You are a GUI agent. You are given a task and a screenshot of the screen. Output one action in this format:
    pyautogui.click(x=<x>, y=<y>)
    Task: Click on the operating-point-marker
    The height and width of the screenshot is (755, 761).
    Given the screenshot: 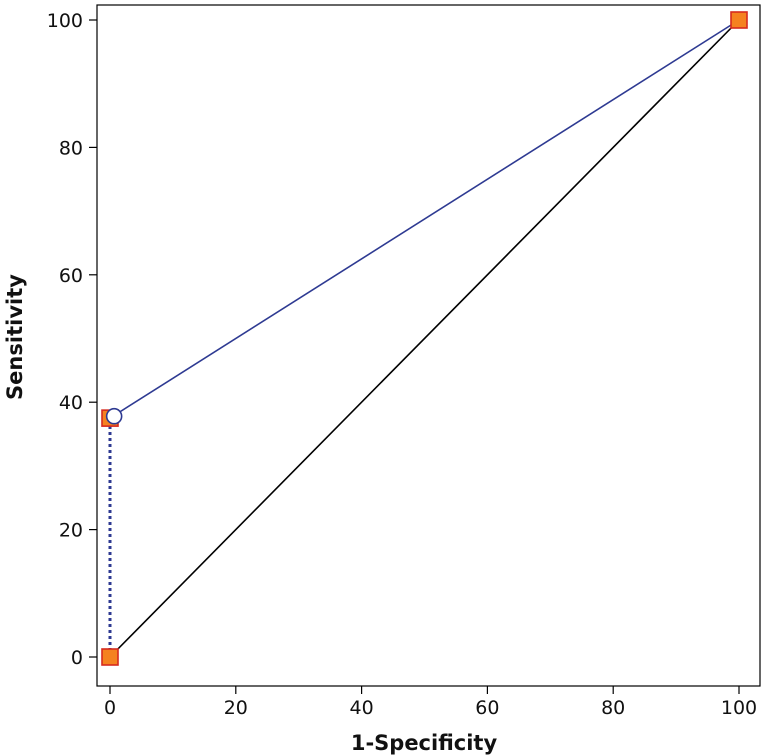 What is the action you would take?
    pyautogui.click(x=114, y=416)
    